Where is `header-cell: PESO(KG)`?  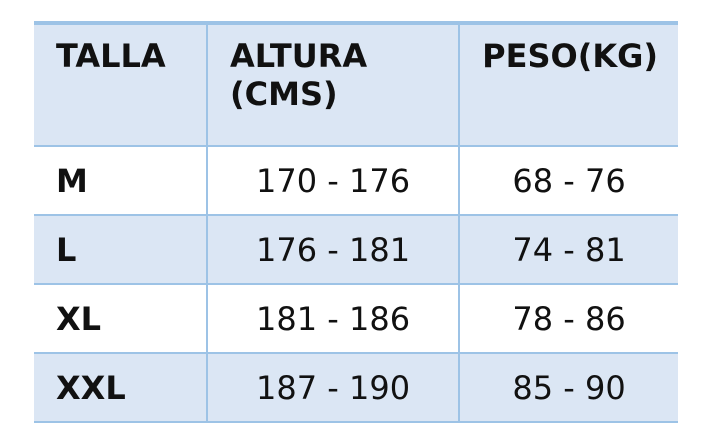 header-cell: PESO(KG) is located at coordinates (568, 85).